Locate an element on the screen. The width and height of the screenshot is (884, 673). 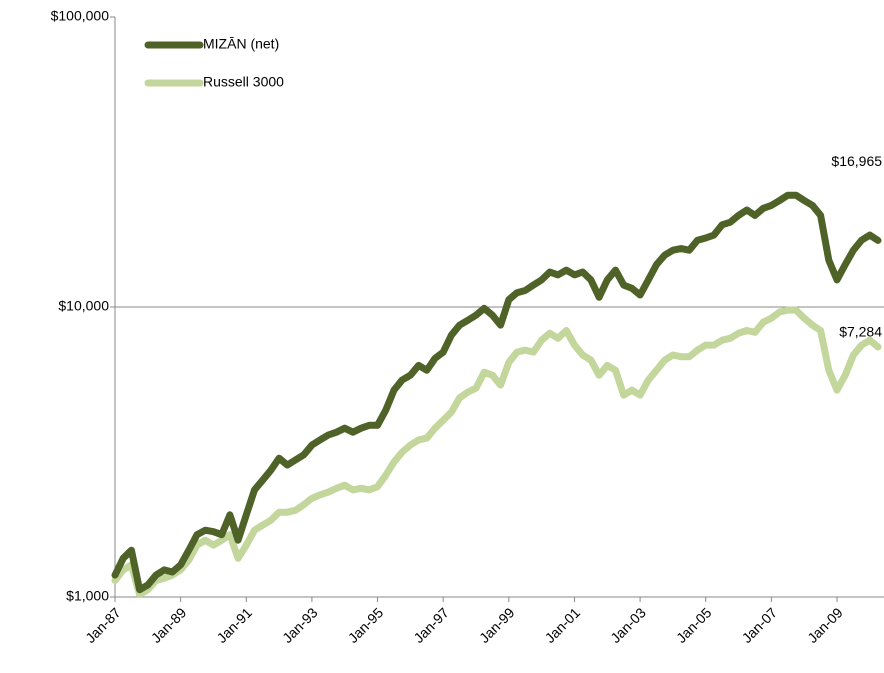
x-tick-label: Jan-05 is located at coordinates (694, 625).